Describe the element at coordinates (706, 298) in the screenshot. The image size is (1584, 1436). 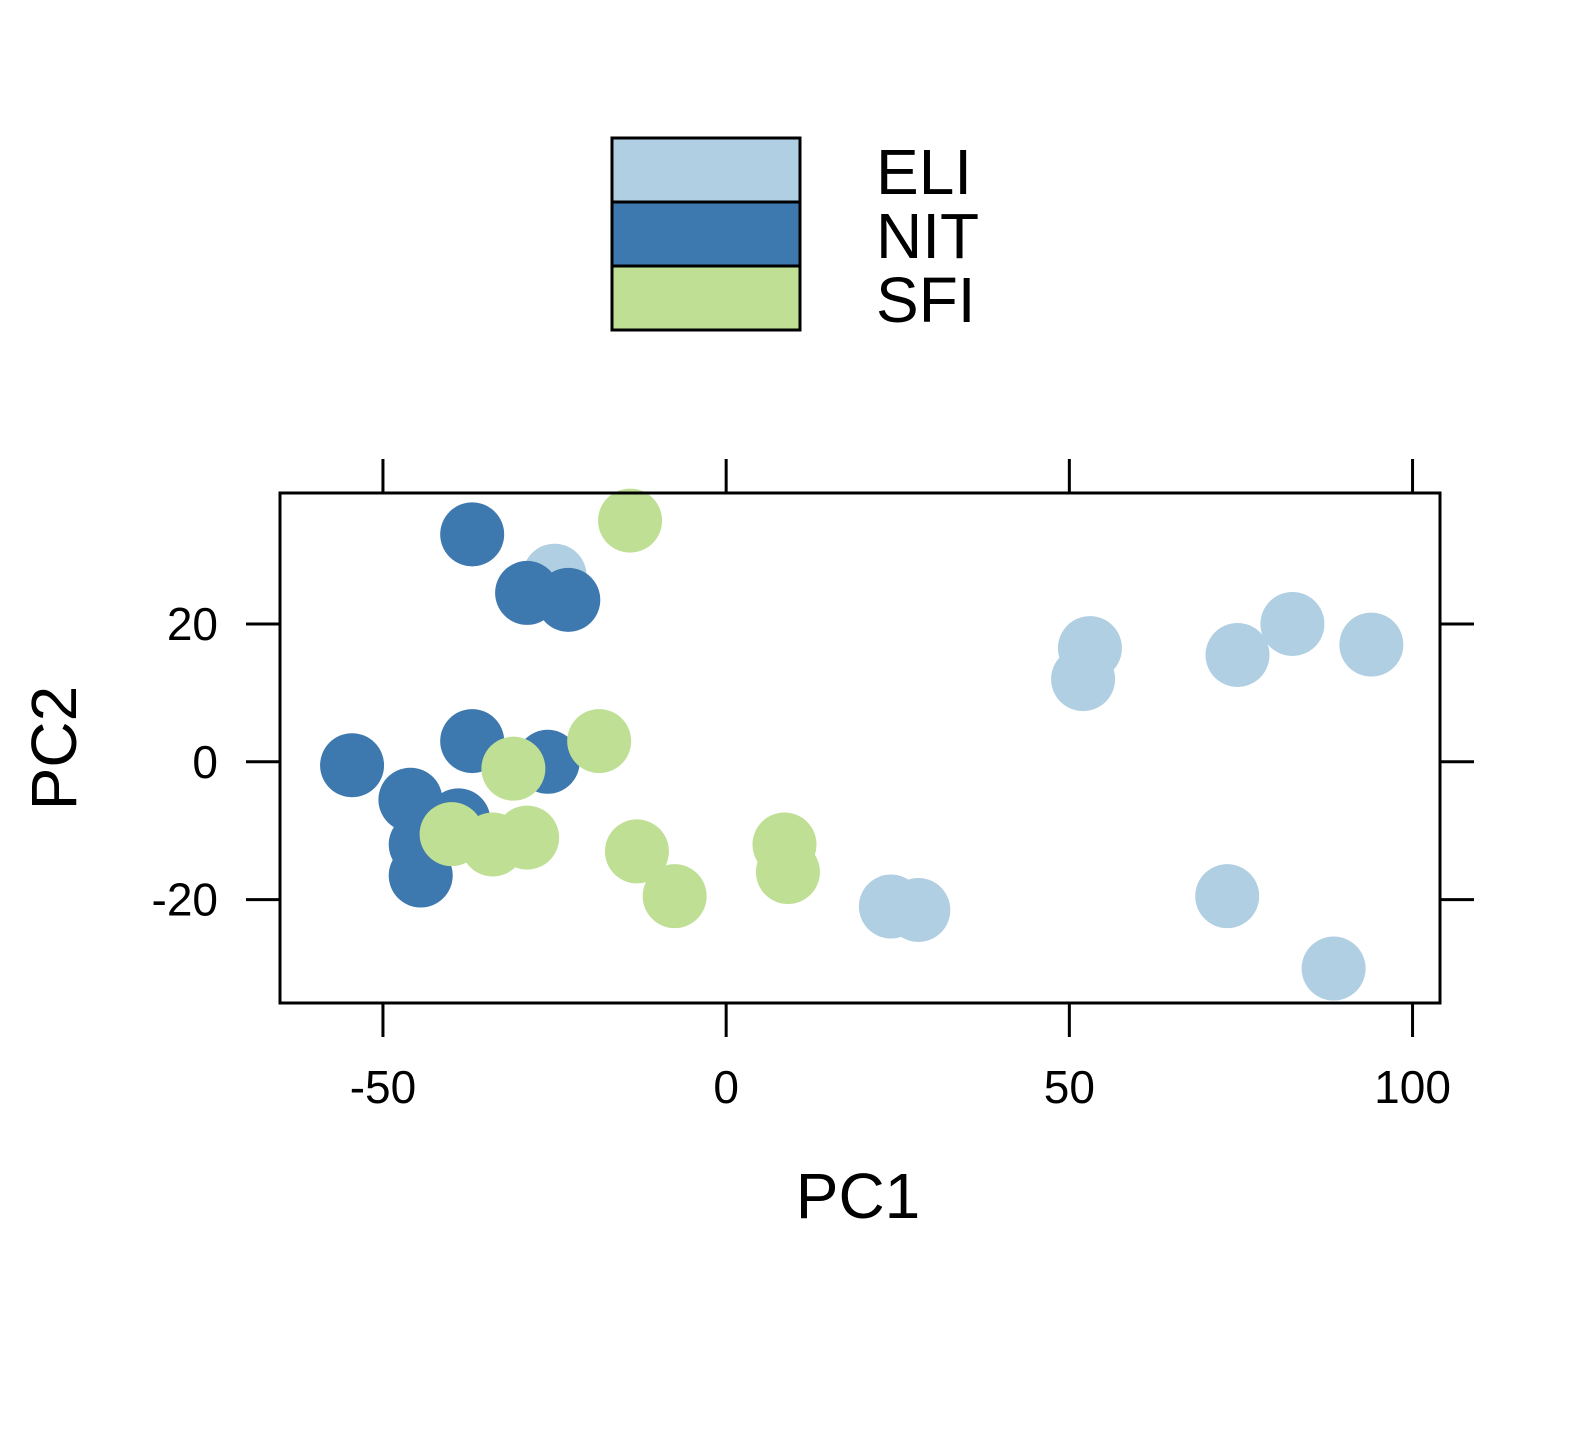
I see `legend-swatch-sfi` at that location.